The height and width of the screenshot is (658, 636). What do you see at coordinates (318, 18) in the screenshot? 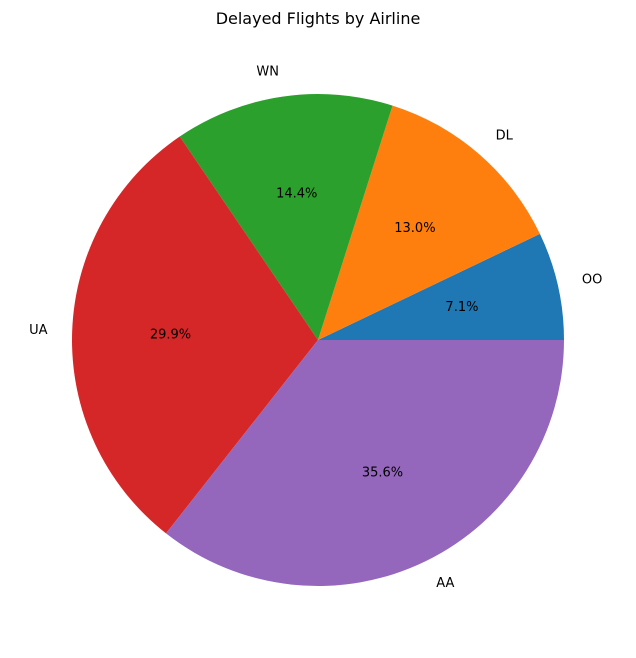
I see `chart-title: Delayed Flights by Airline` at bounding box center [318, 18].